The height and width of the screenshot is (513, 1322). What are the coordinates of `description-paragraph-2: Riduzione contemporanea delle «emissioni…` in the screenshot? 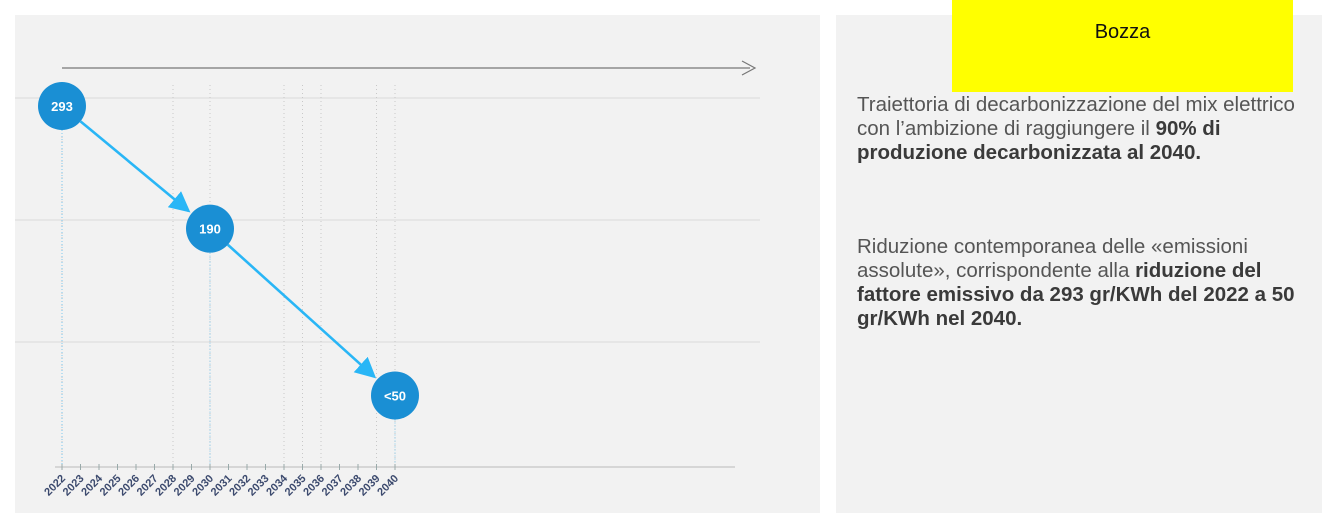 It's located at (1084, 283).